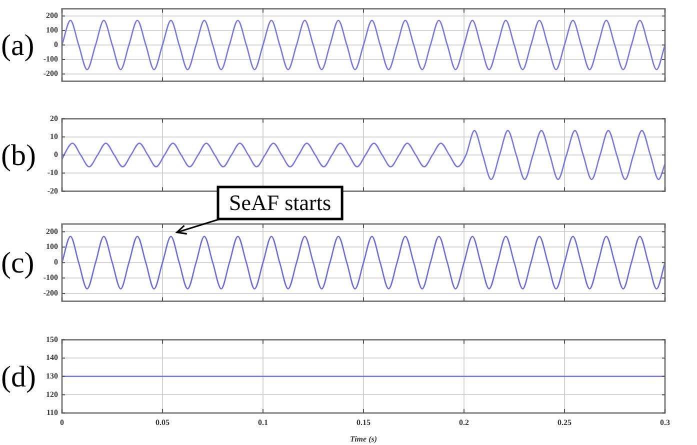  What do you see at coordinates (363, 422) in the screenshot?
I see `x-tick-label: 0.15` at bounding box center [363, 422].